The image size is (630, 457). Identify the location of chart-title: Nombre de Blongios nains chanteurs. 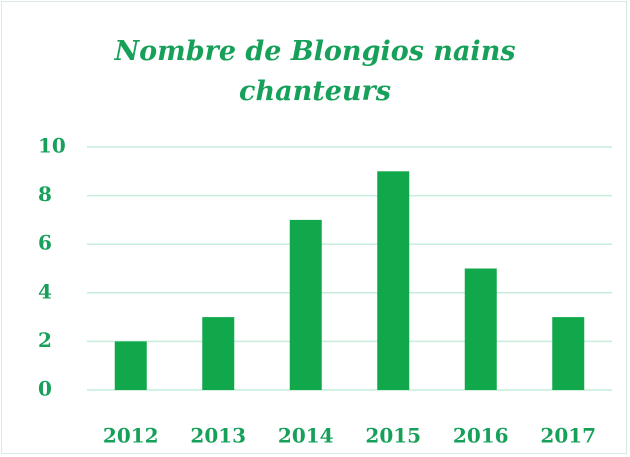
(315, 71).